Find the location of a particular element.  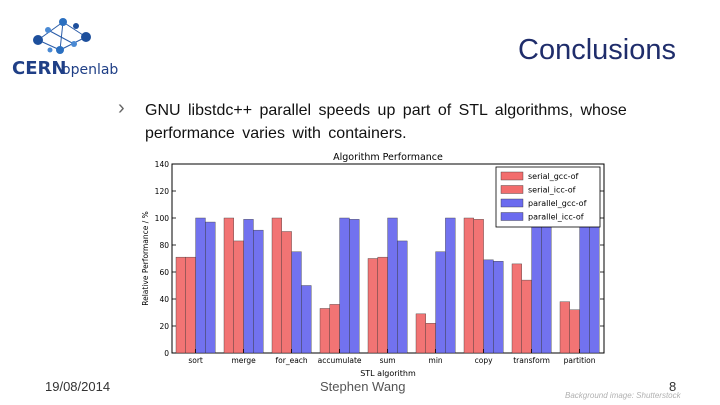

x-tick-label-for_each: for_each is located at coordinates (292, 360).